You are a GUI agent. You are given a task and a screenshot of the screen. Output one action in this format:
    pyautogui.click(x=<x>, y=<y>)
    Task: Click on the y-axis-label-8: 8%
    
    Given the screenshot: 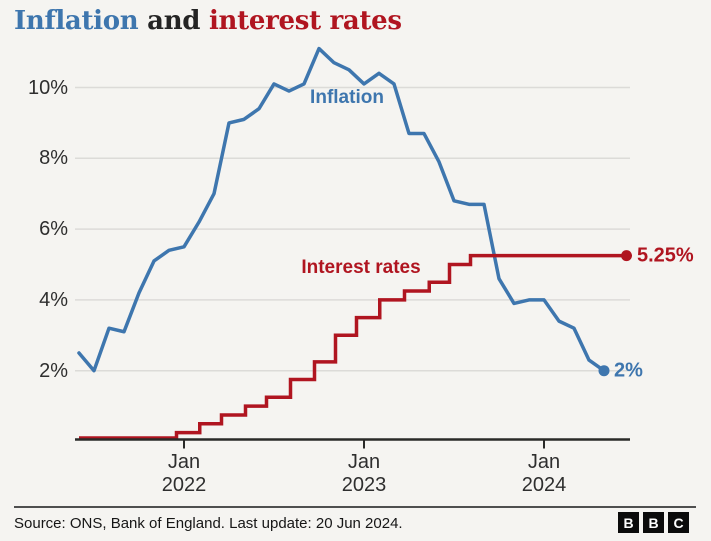 What is the action you would take?
    pyautogui.click(x=53, y=158)
    